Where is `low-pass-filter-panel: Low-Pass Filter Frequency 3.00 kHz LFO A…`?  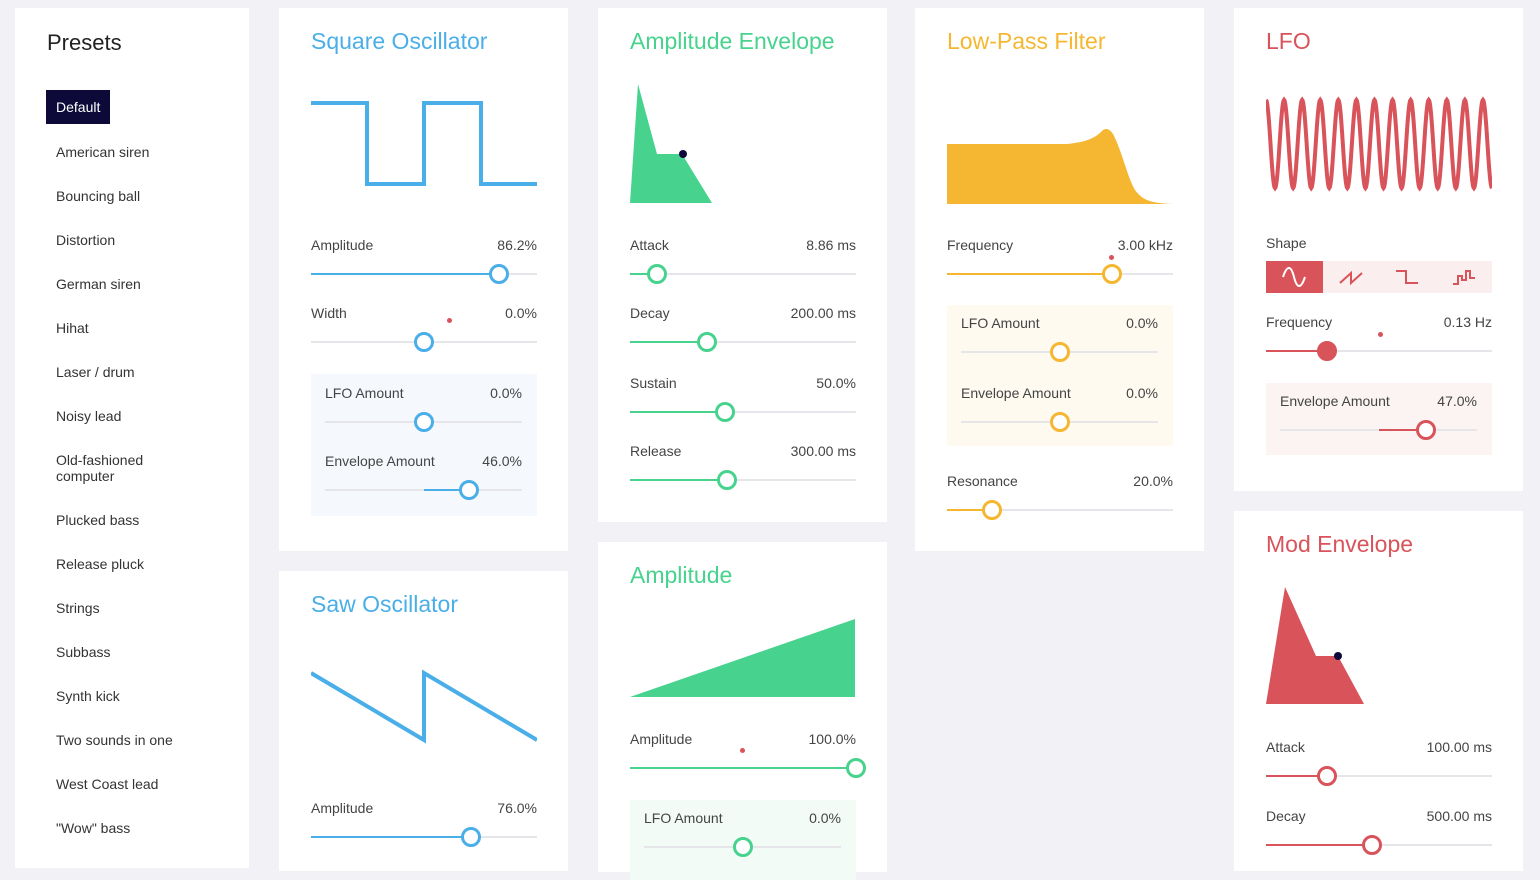
low-pass-filter-panel: Low-Pass Filter Frequency 3.00 kHz LFO A… is located at coordinates (1059, 279).